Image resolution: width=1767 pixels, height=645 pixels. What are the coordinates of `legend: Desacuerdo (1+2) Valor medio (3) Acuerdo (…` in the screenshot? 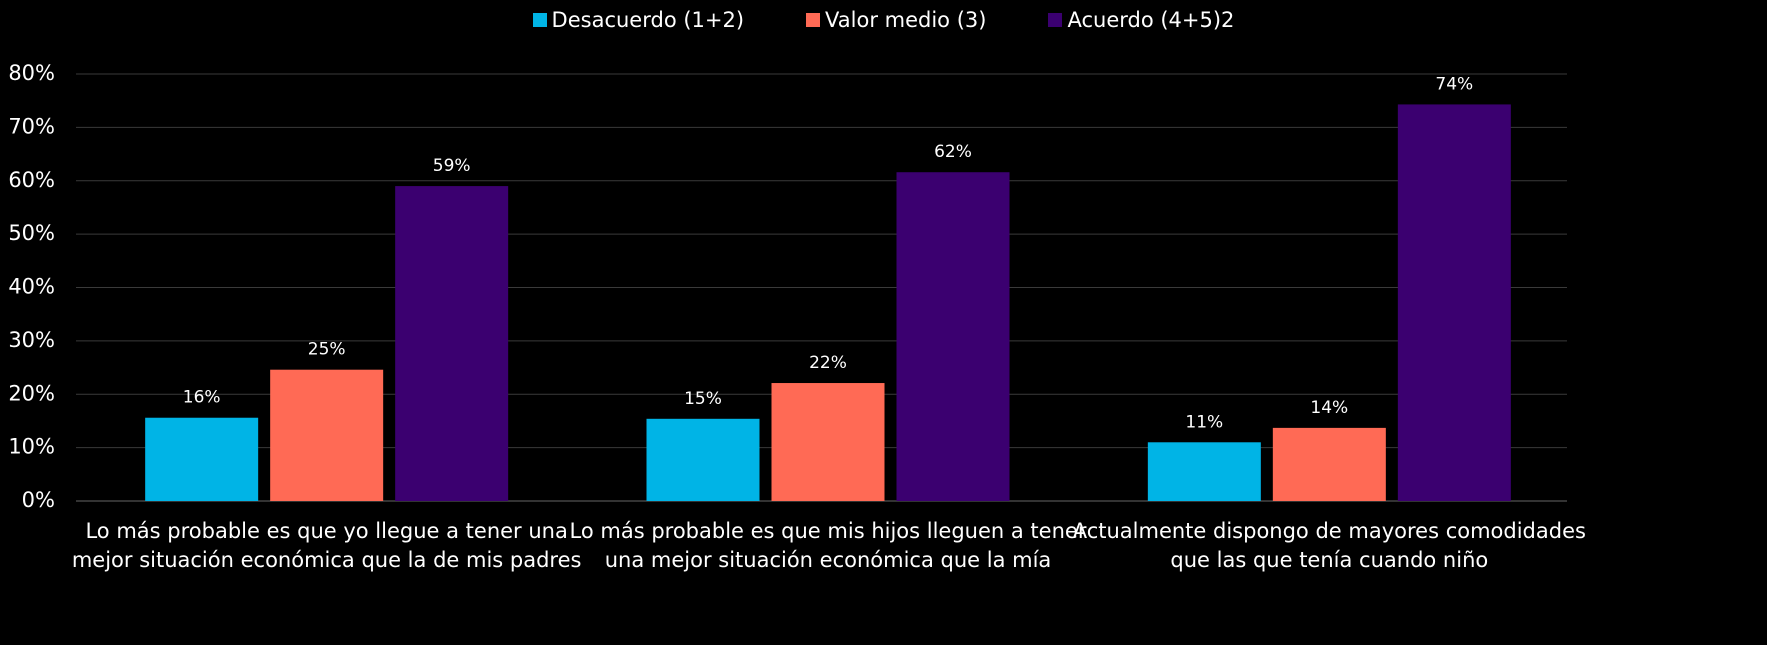 It's located at (883, 20).